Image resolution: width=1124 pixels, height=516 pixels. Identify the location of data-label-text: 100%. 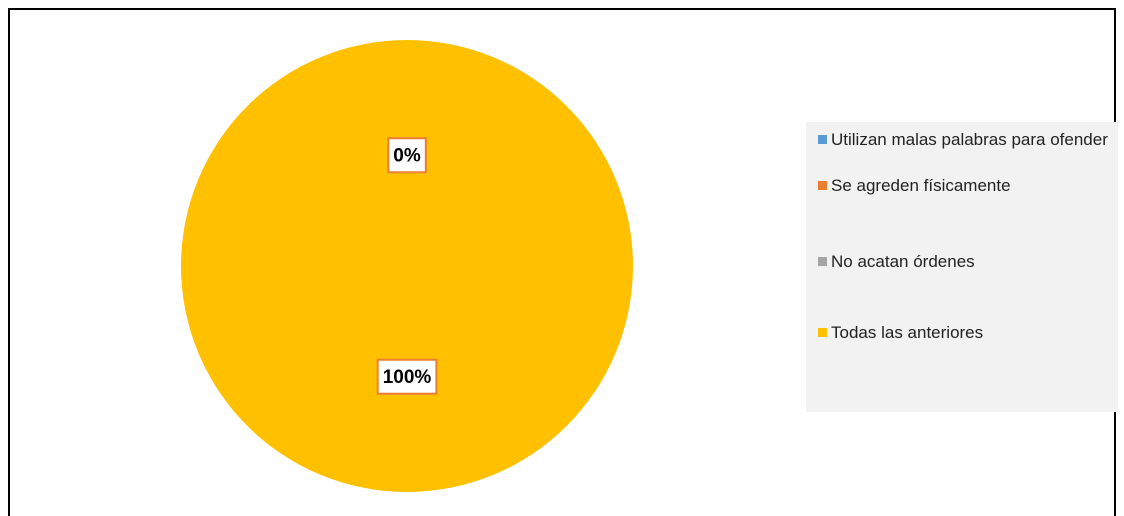
(407, 377).